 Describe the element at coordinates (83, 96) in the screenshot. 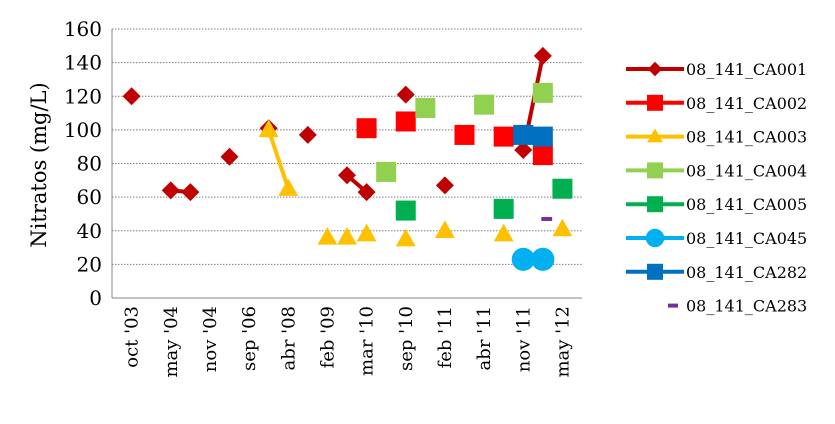

I see `y-tick-label: 120` at that location.